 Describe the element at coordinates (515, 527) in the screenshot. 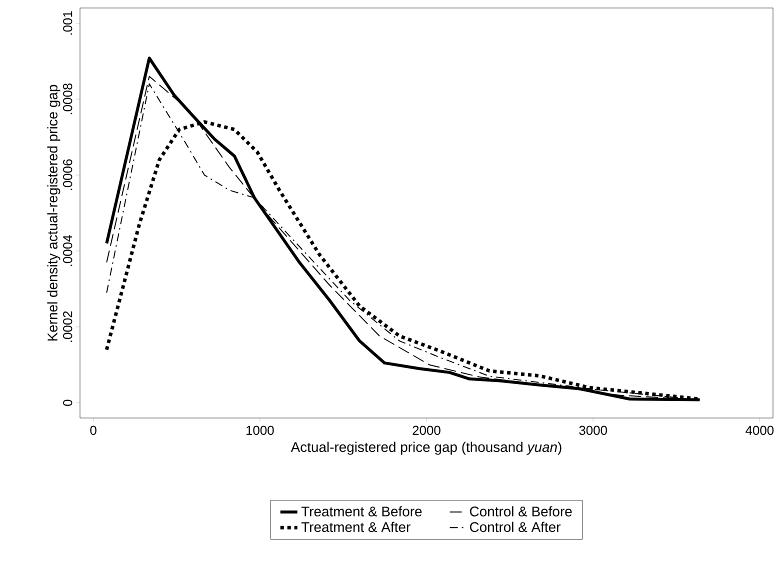

I see `legend-label: Control & After` at that location.